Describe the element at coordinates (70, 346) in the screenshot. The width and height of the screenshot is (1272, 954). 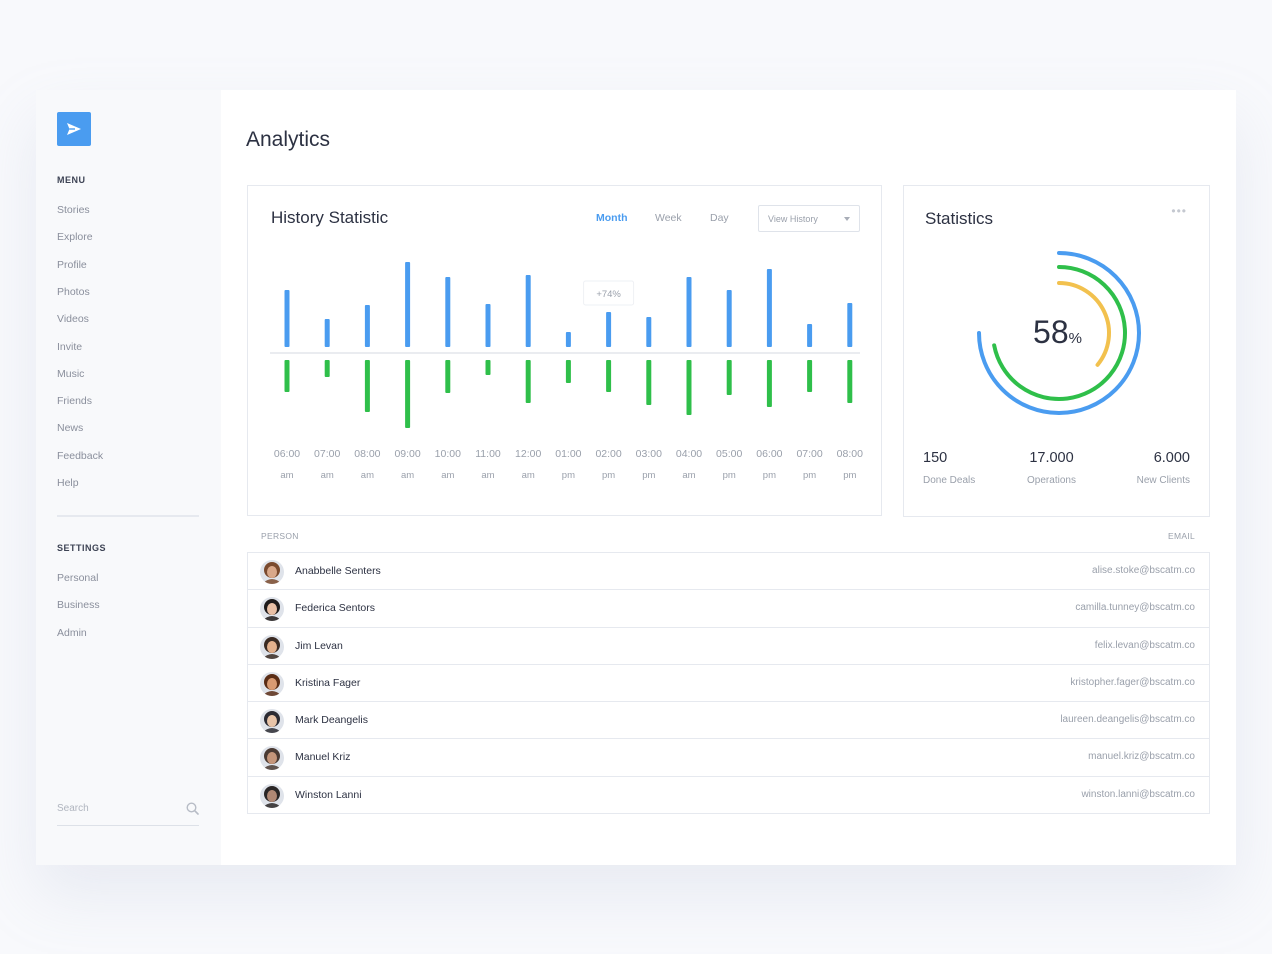
I see `sidebar-item-invite: Invite` at that location.